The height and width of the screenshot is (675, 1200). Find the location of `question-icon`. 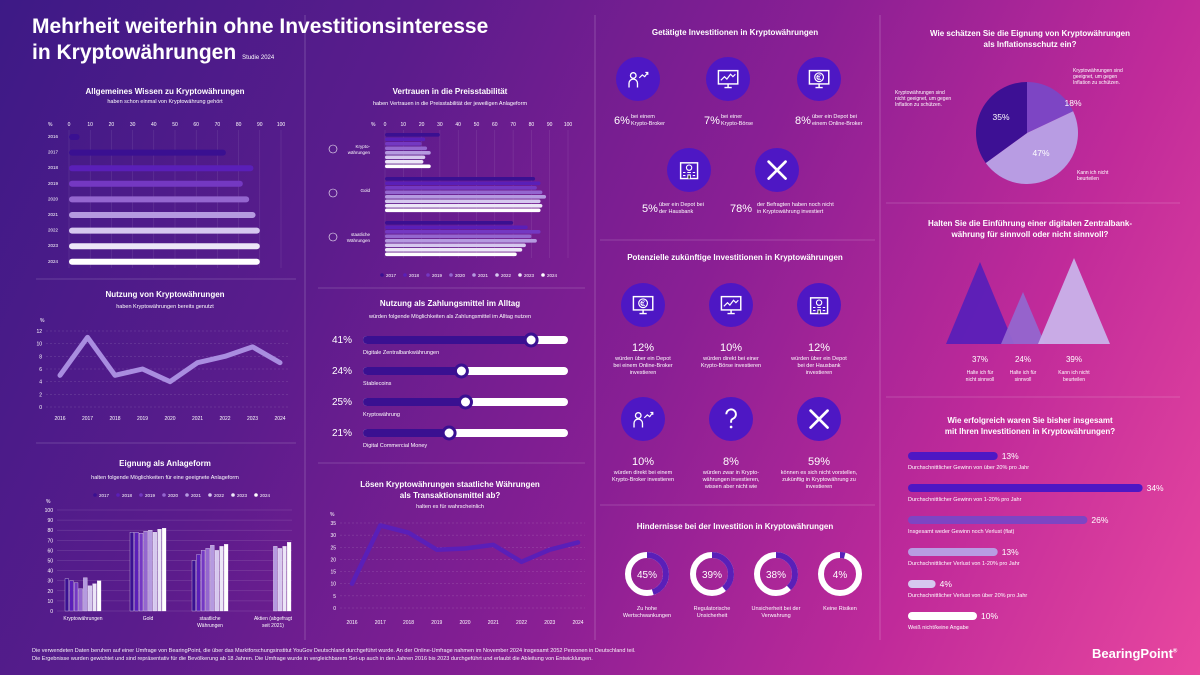

question-icon is located at coordinates (731, 419).